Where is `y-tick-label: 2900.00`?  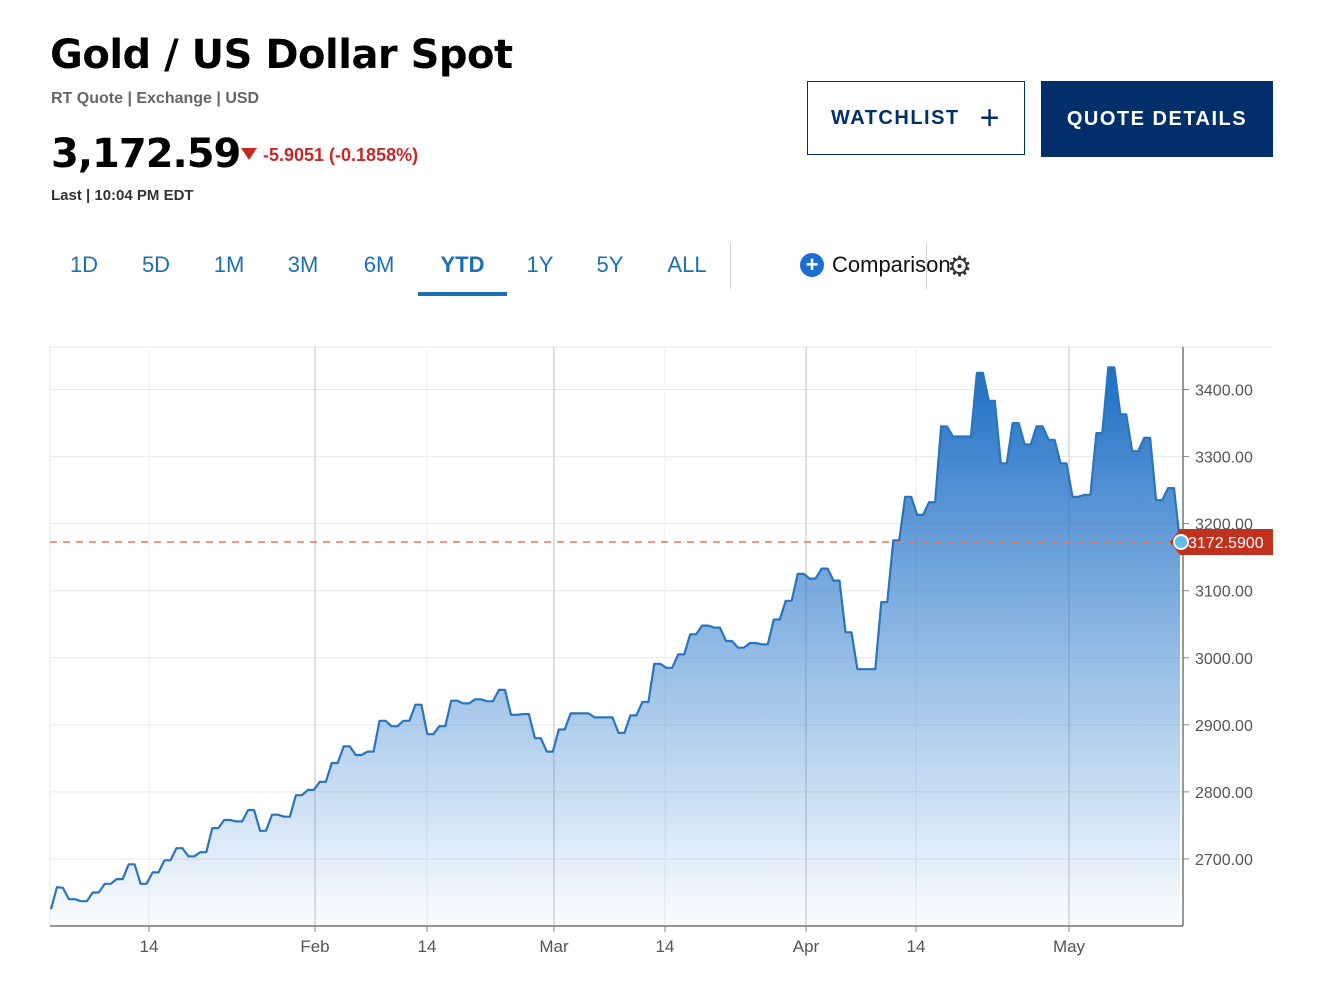 y-tick-label: 2900.00 is located at coordinates (1224, 726).